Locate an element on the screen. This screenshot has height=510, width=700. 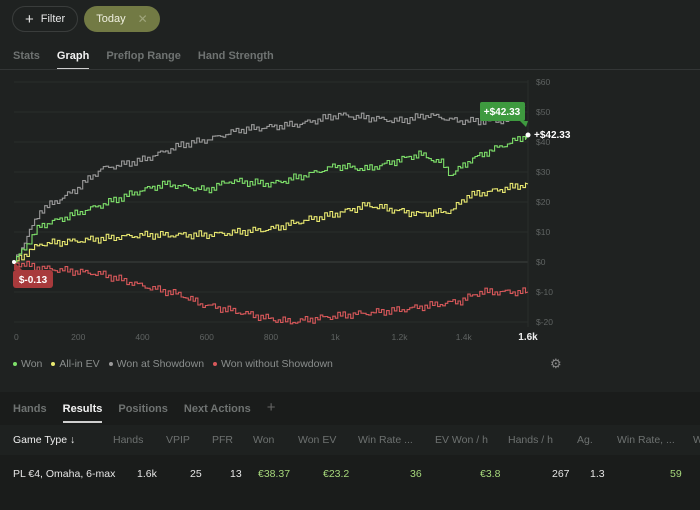
x-tick-label: 1.2k is located at coordinates (399, 337).